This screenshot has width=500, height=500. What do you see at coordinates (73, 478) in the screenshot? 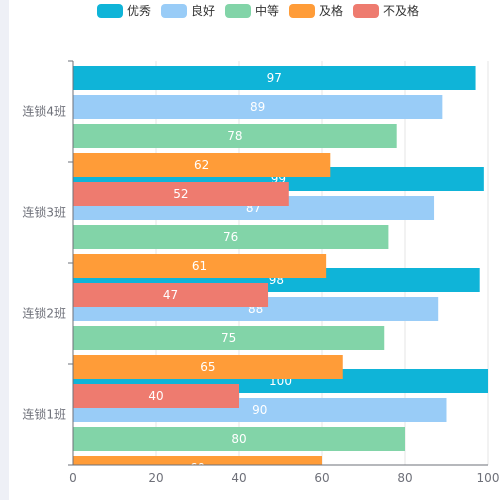
I see `x-tick-label-0: 0` at bounding box center [73, 478].